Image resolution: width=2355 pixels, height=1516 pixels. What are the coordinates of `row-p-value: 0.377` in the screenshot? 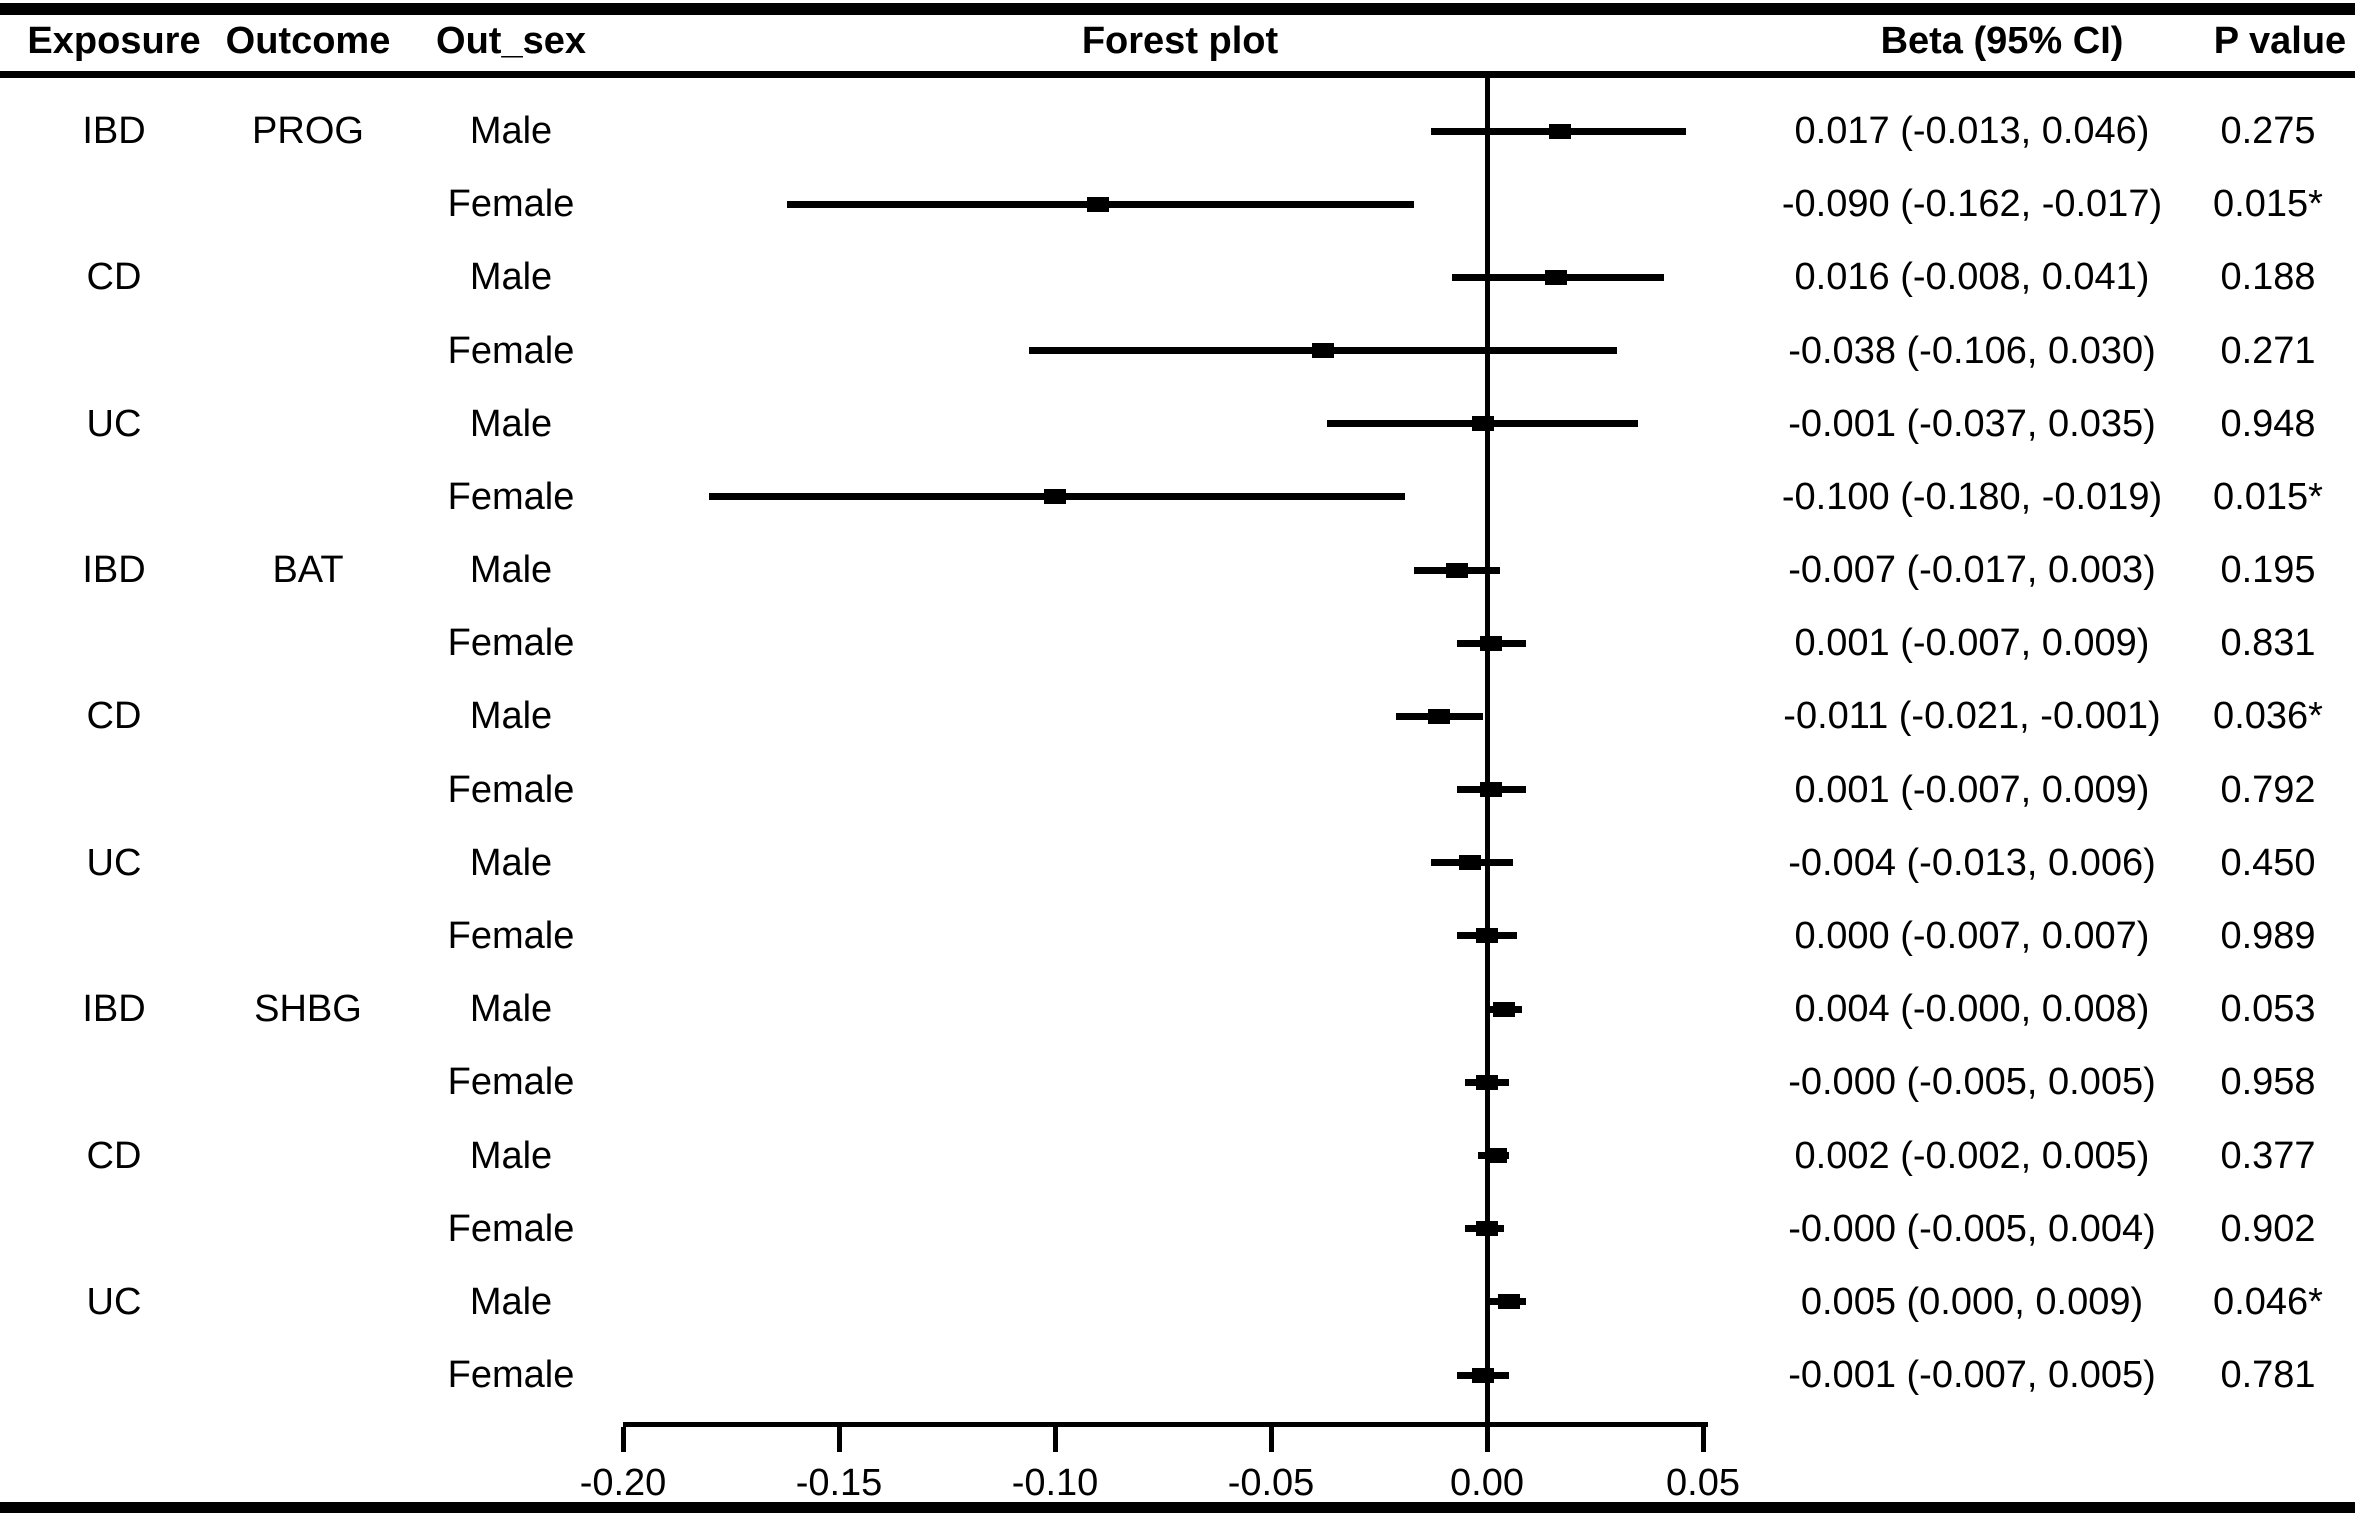 It's located at (2268, 1155).